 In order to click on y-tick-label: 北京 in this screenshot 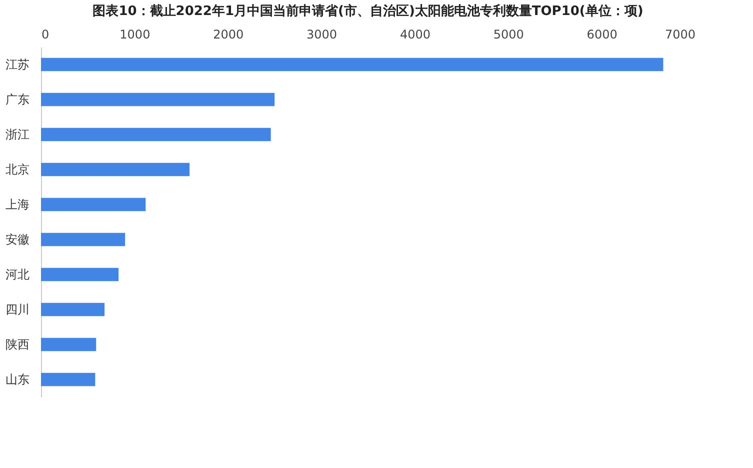, I will do `click(18, 169)`.